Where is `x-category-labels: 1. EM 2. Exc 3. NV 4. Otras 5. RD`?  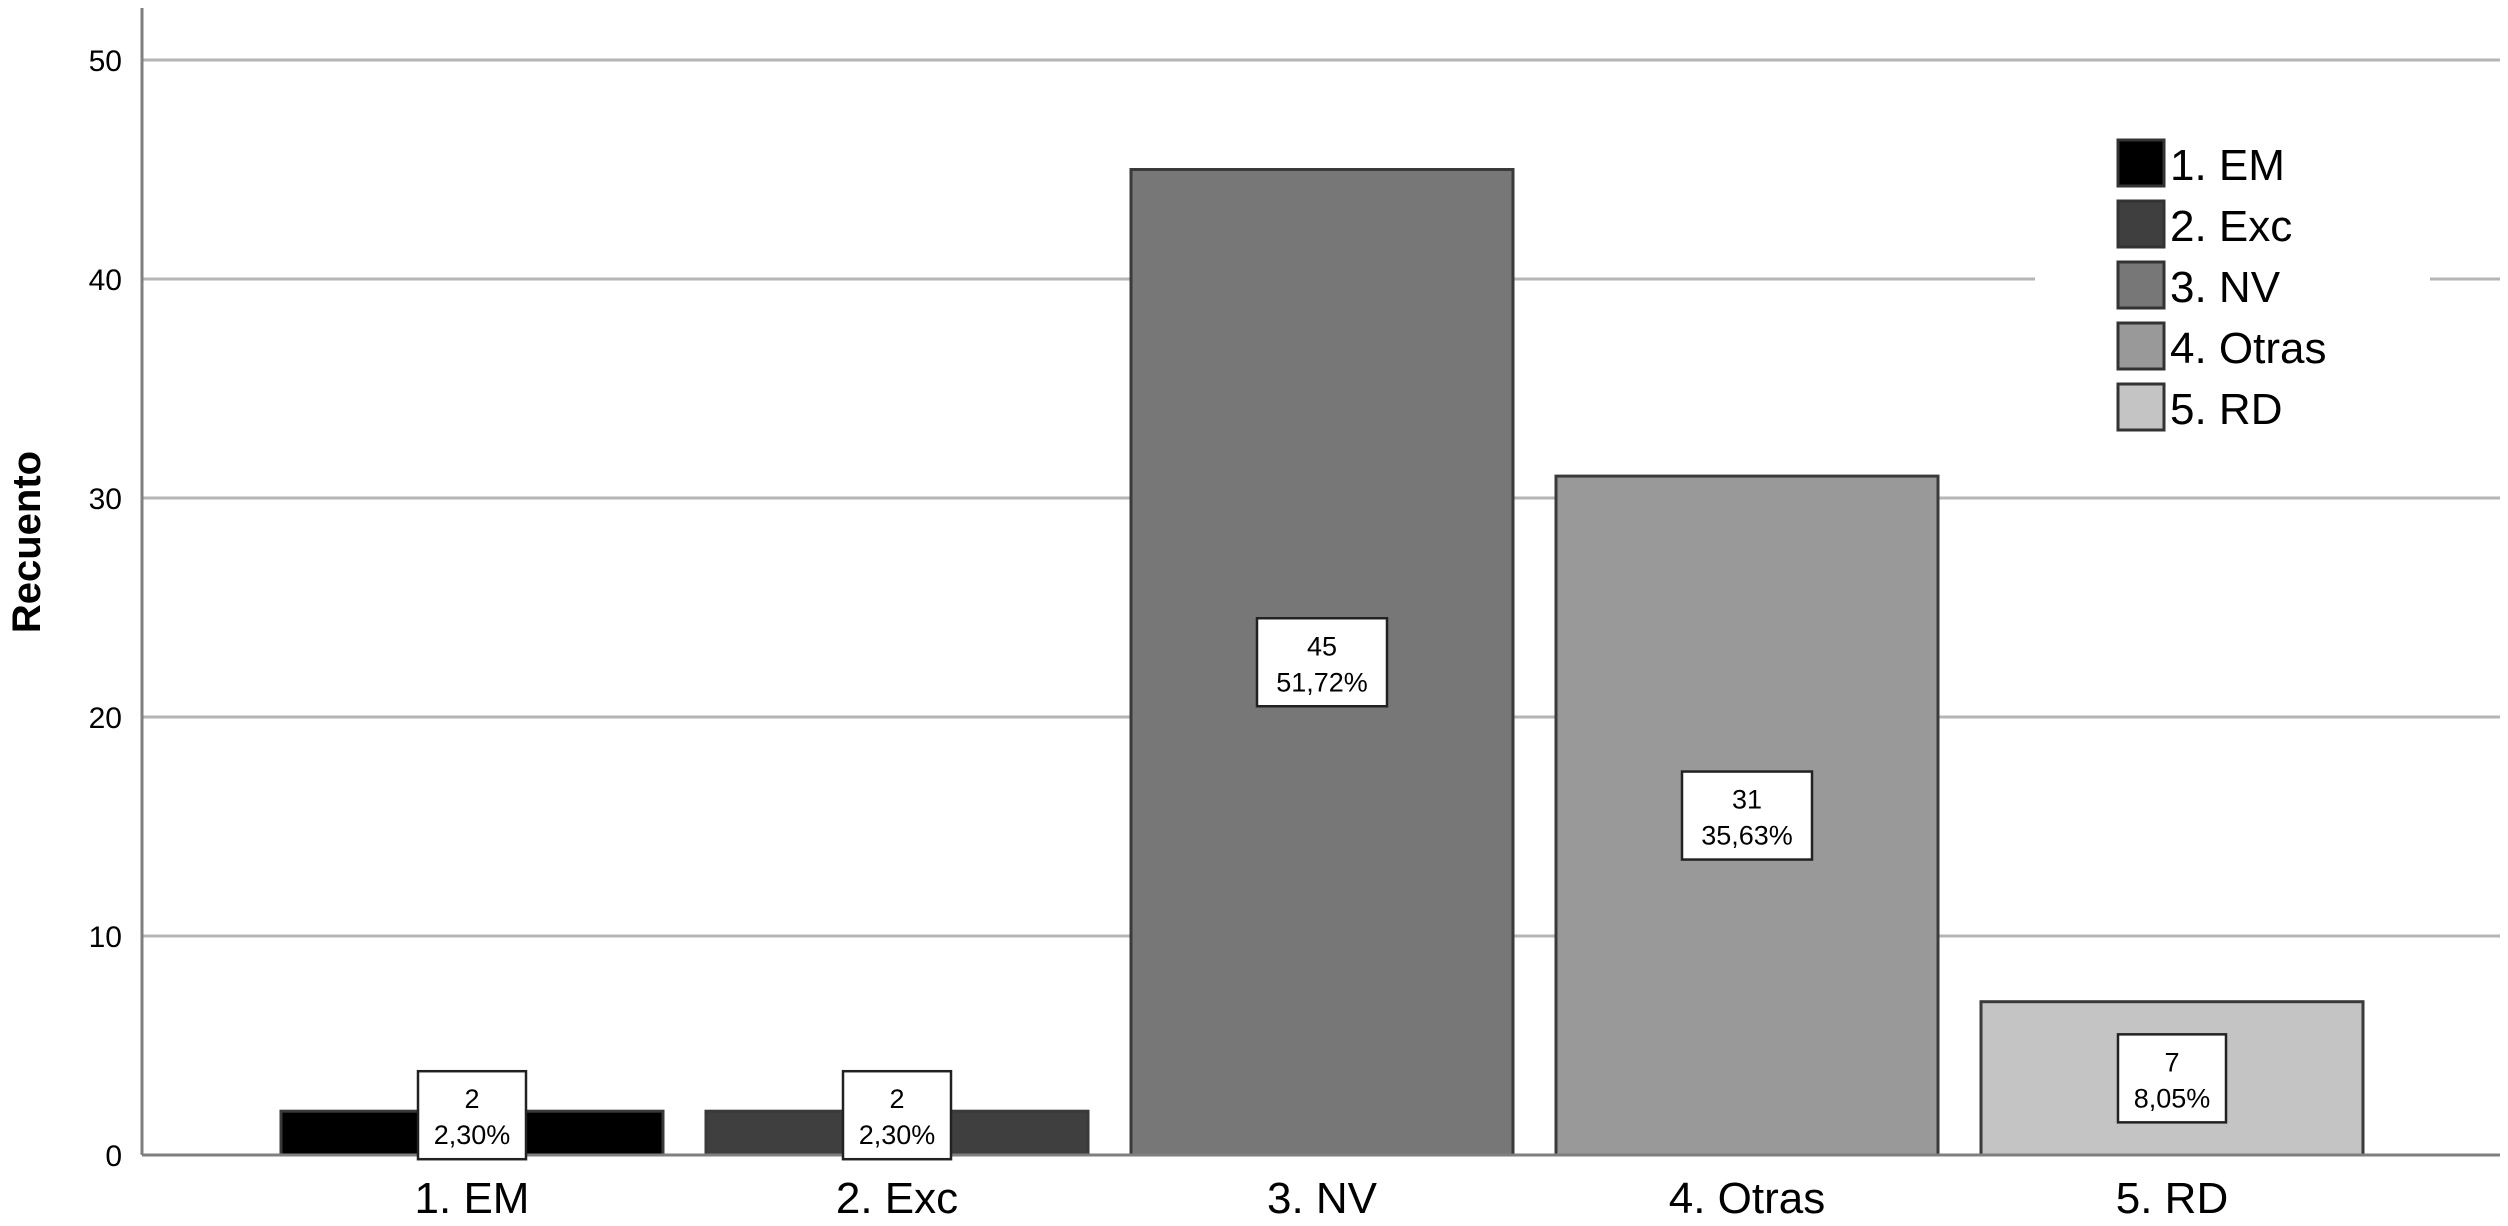 x-category-labels: 1. EM 2. Exc 3. NV 4. Otras 5. RD is located at coordinates (1322, 1198).